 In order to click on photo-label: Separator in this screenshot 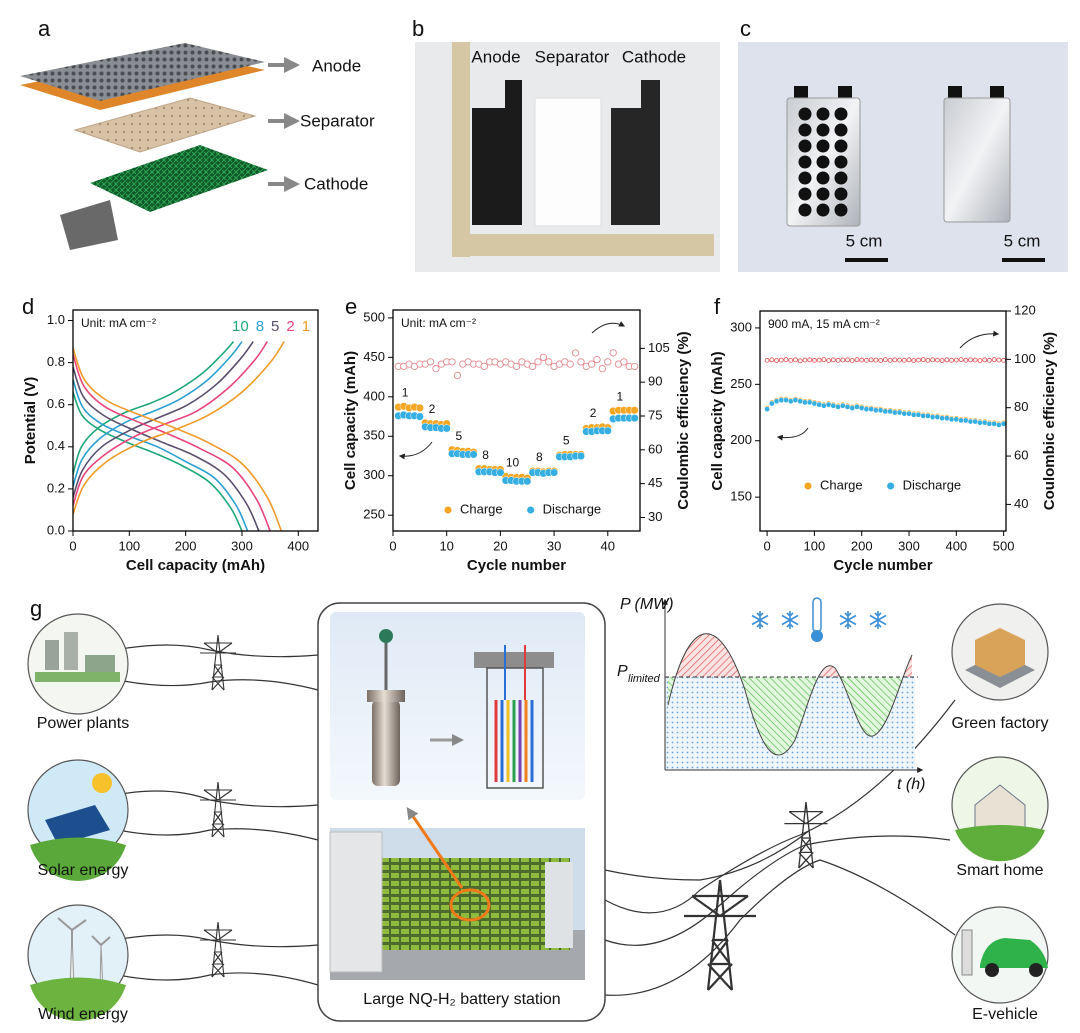, I will do `click(572, 56)`.